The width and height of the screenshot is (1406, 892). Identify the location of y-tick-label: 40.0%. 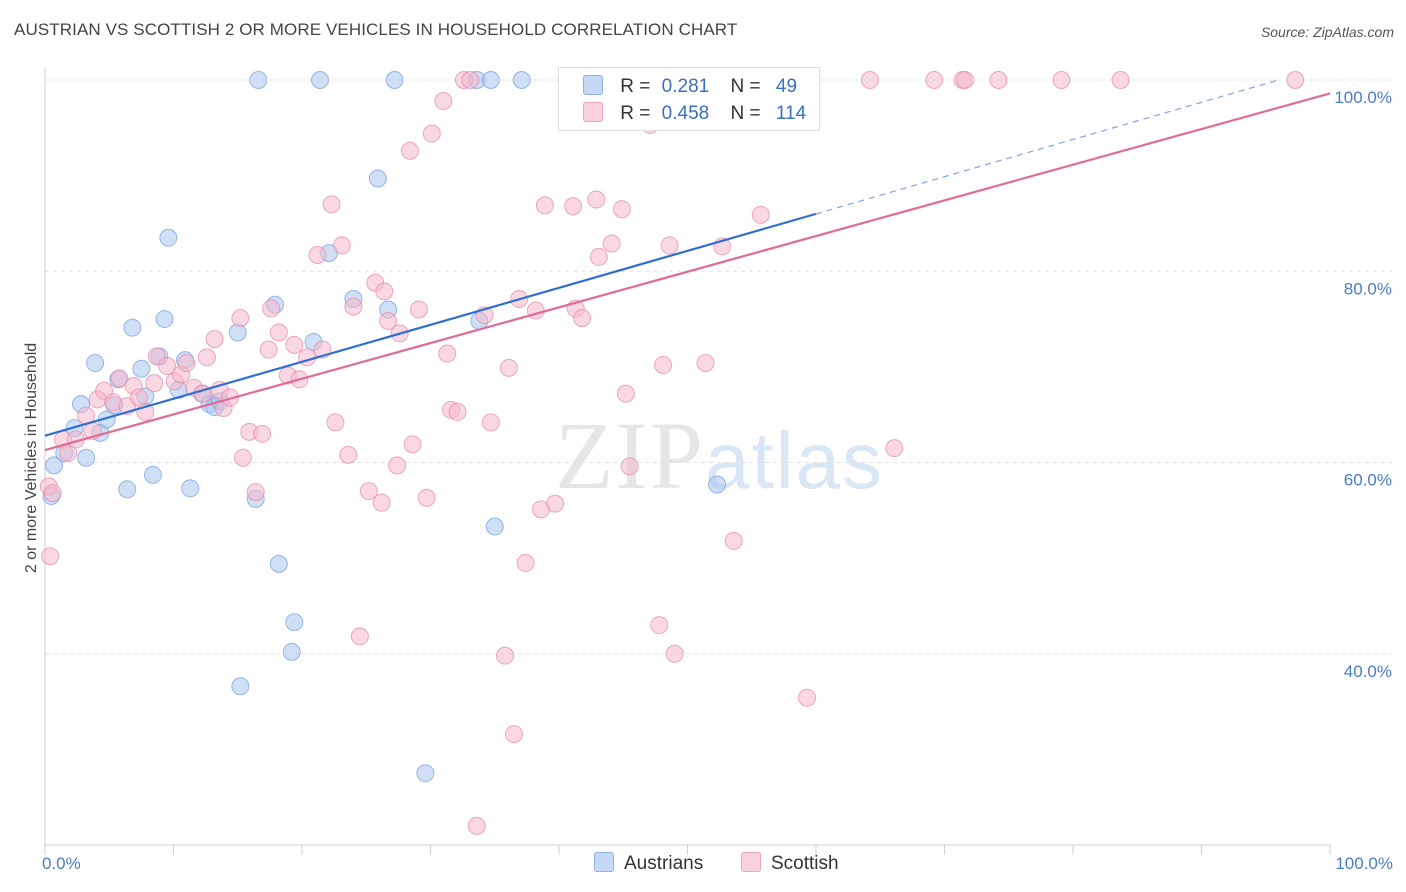
(1368, 671).